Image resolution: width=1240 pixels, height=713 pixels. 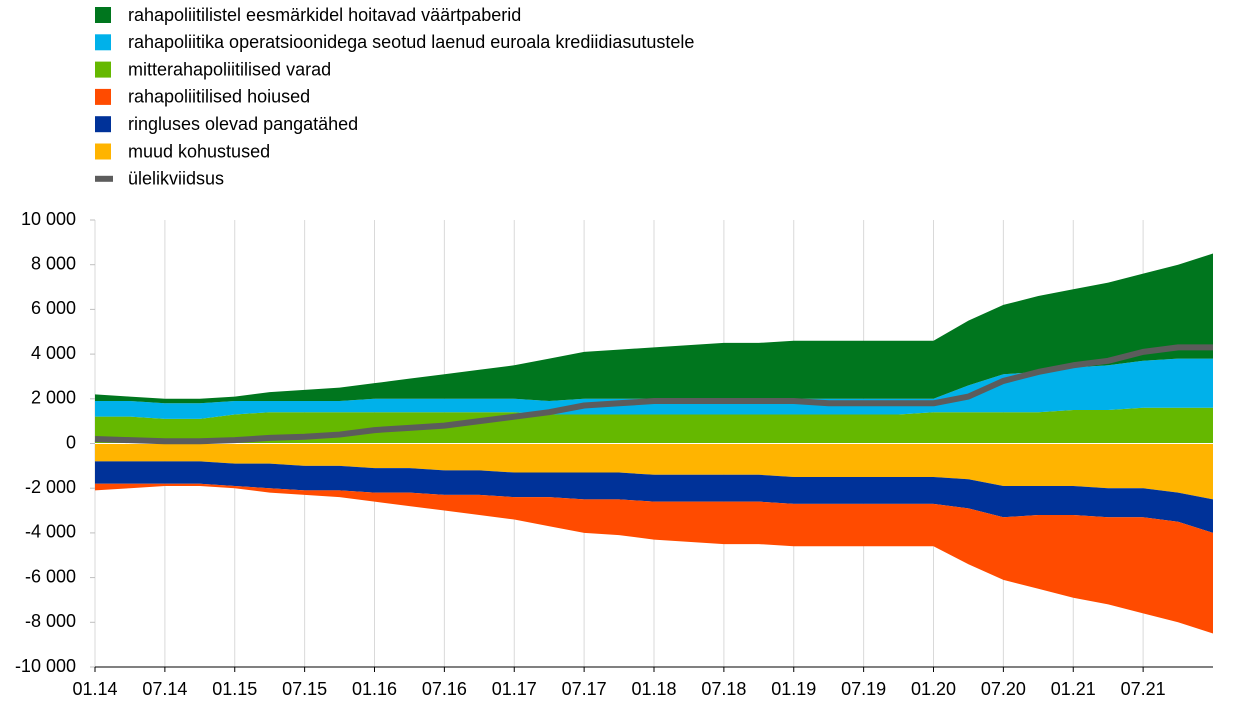 What do you see at coordinates (50, 532) in the screenshot?
I see `y-tick-label: -4 000` at bounding box center [50, 532].